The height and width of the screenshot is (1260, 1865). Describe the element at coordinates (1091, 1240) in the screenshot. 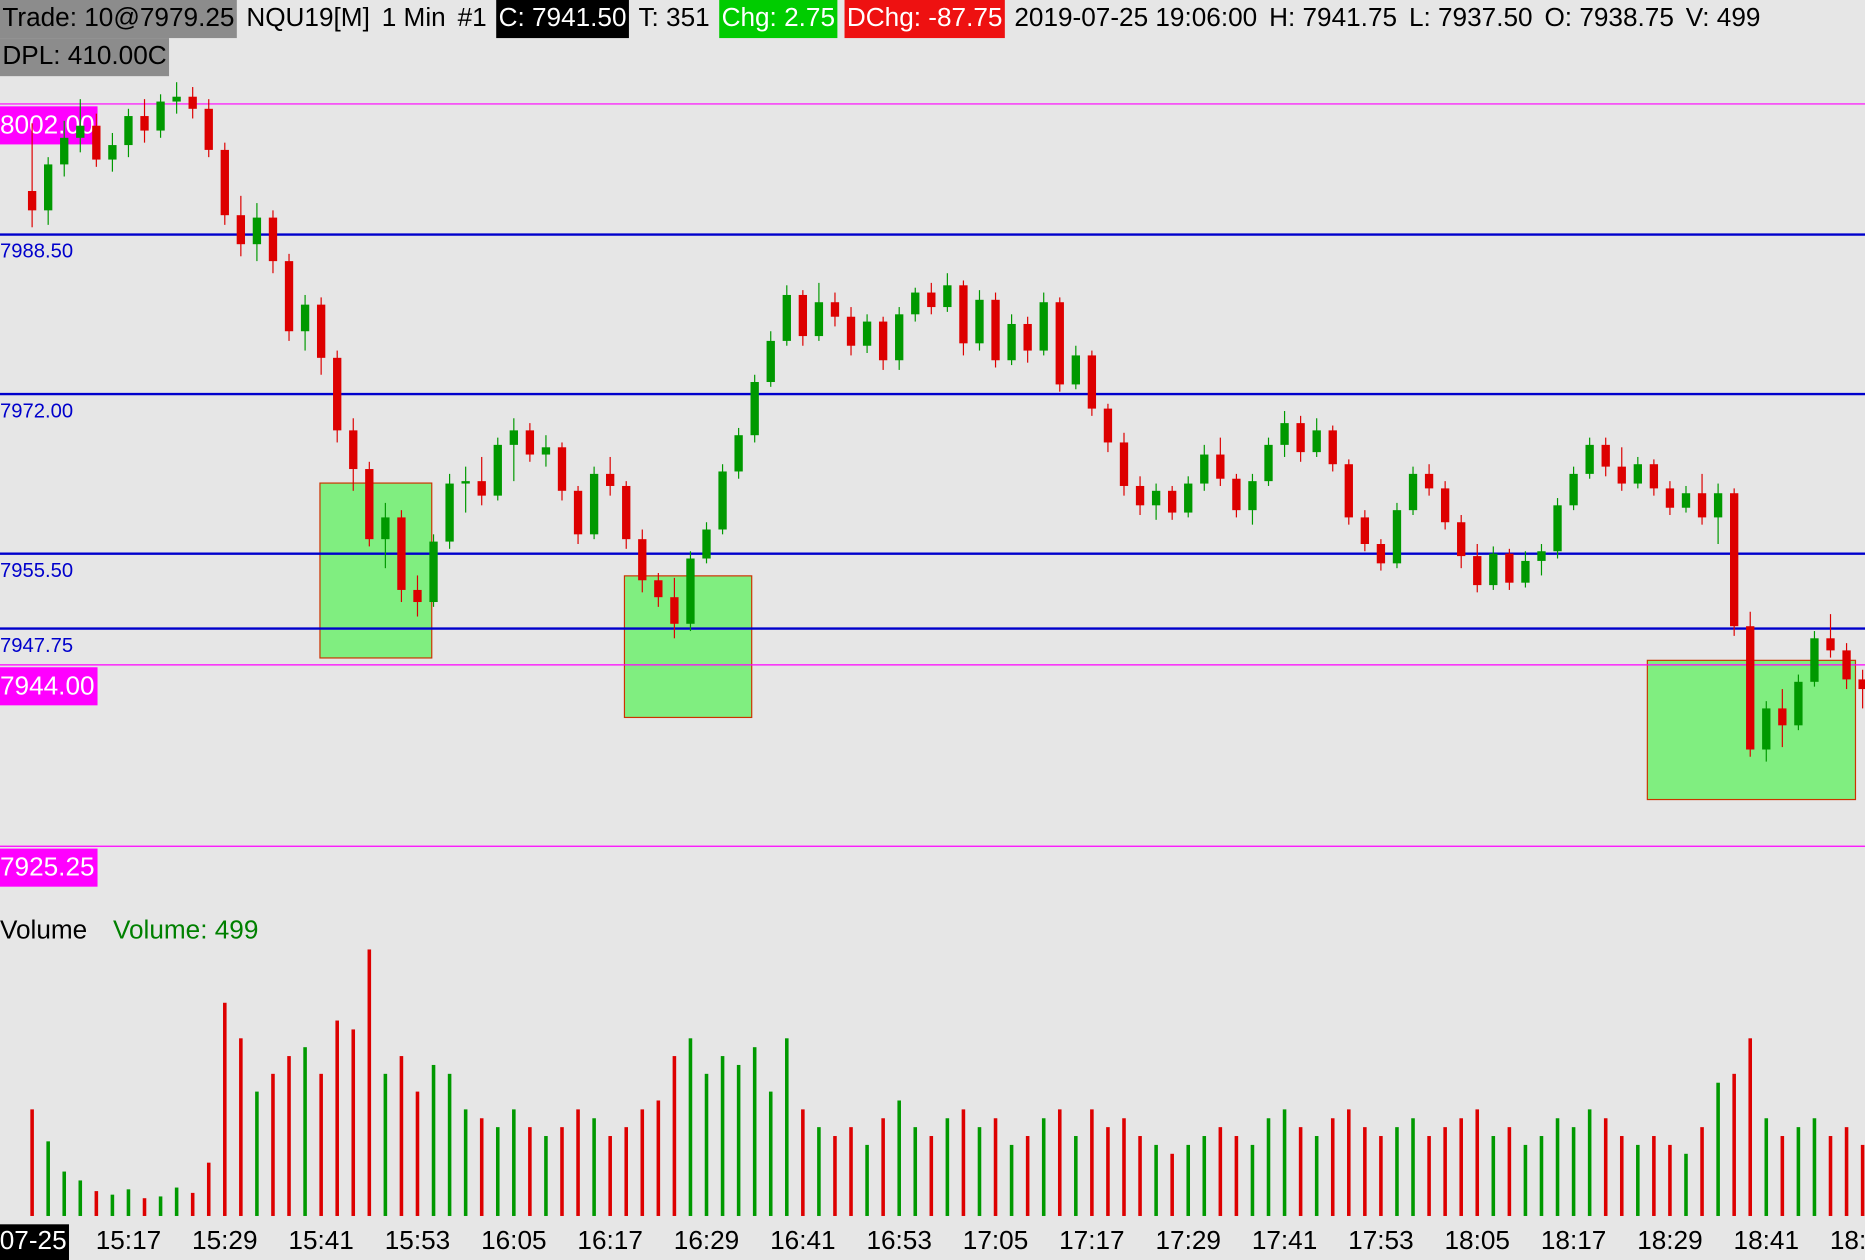

I see `x-tick-label: 17:17` at that location.